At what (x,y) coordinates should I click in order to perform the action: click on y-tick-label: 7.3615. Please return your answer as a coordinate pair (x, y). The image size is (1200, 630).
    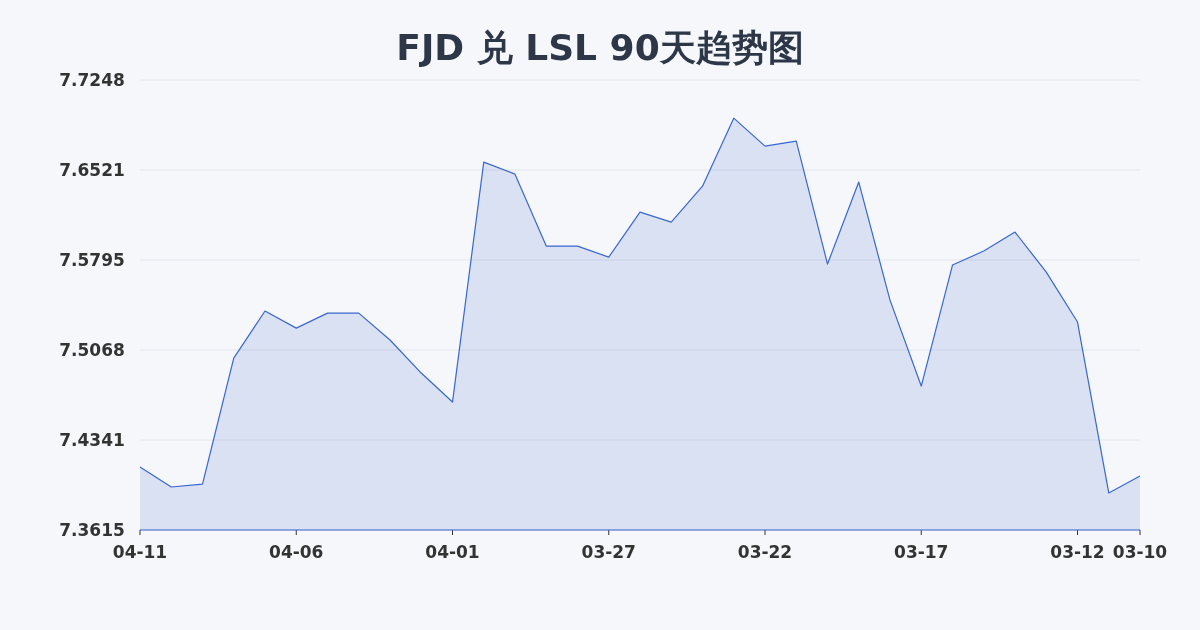
    Looking at the image, I should click on (92, 530).